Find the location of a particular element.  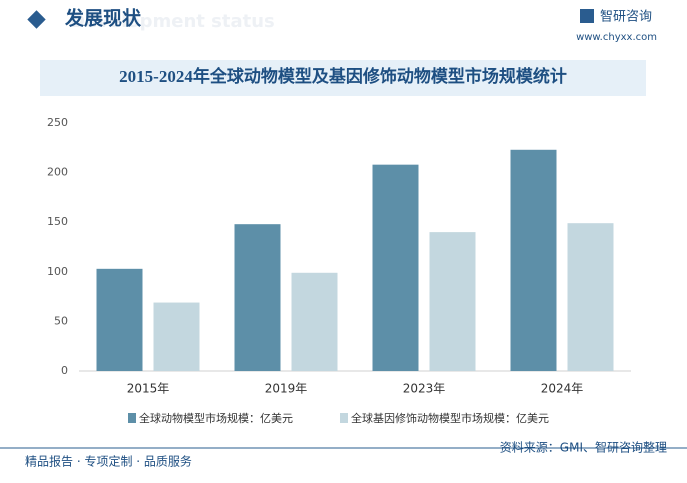

x-tick-label: 2024年 is located at coordinates (562, 389).